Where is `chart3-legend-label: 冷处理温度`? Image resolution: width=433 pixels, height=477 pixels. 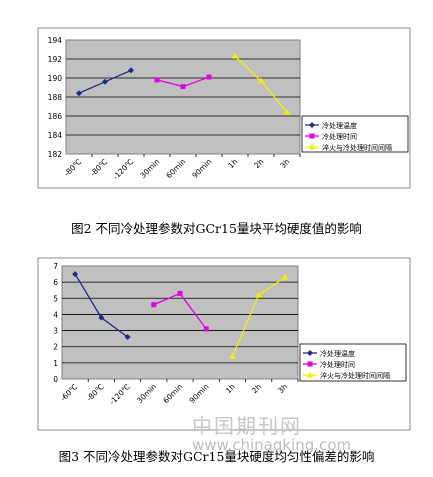
chart3-legend-label: 冷处理温度 is located at coordinates (337, 353).